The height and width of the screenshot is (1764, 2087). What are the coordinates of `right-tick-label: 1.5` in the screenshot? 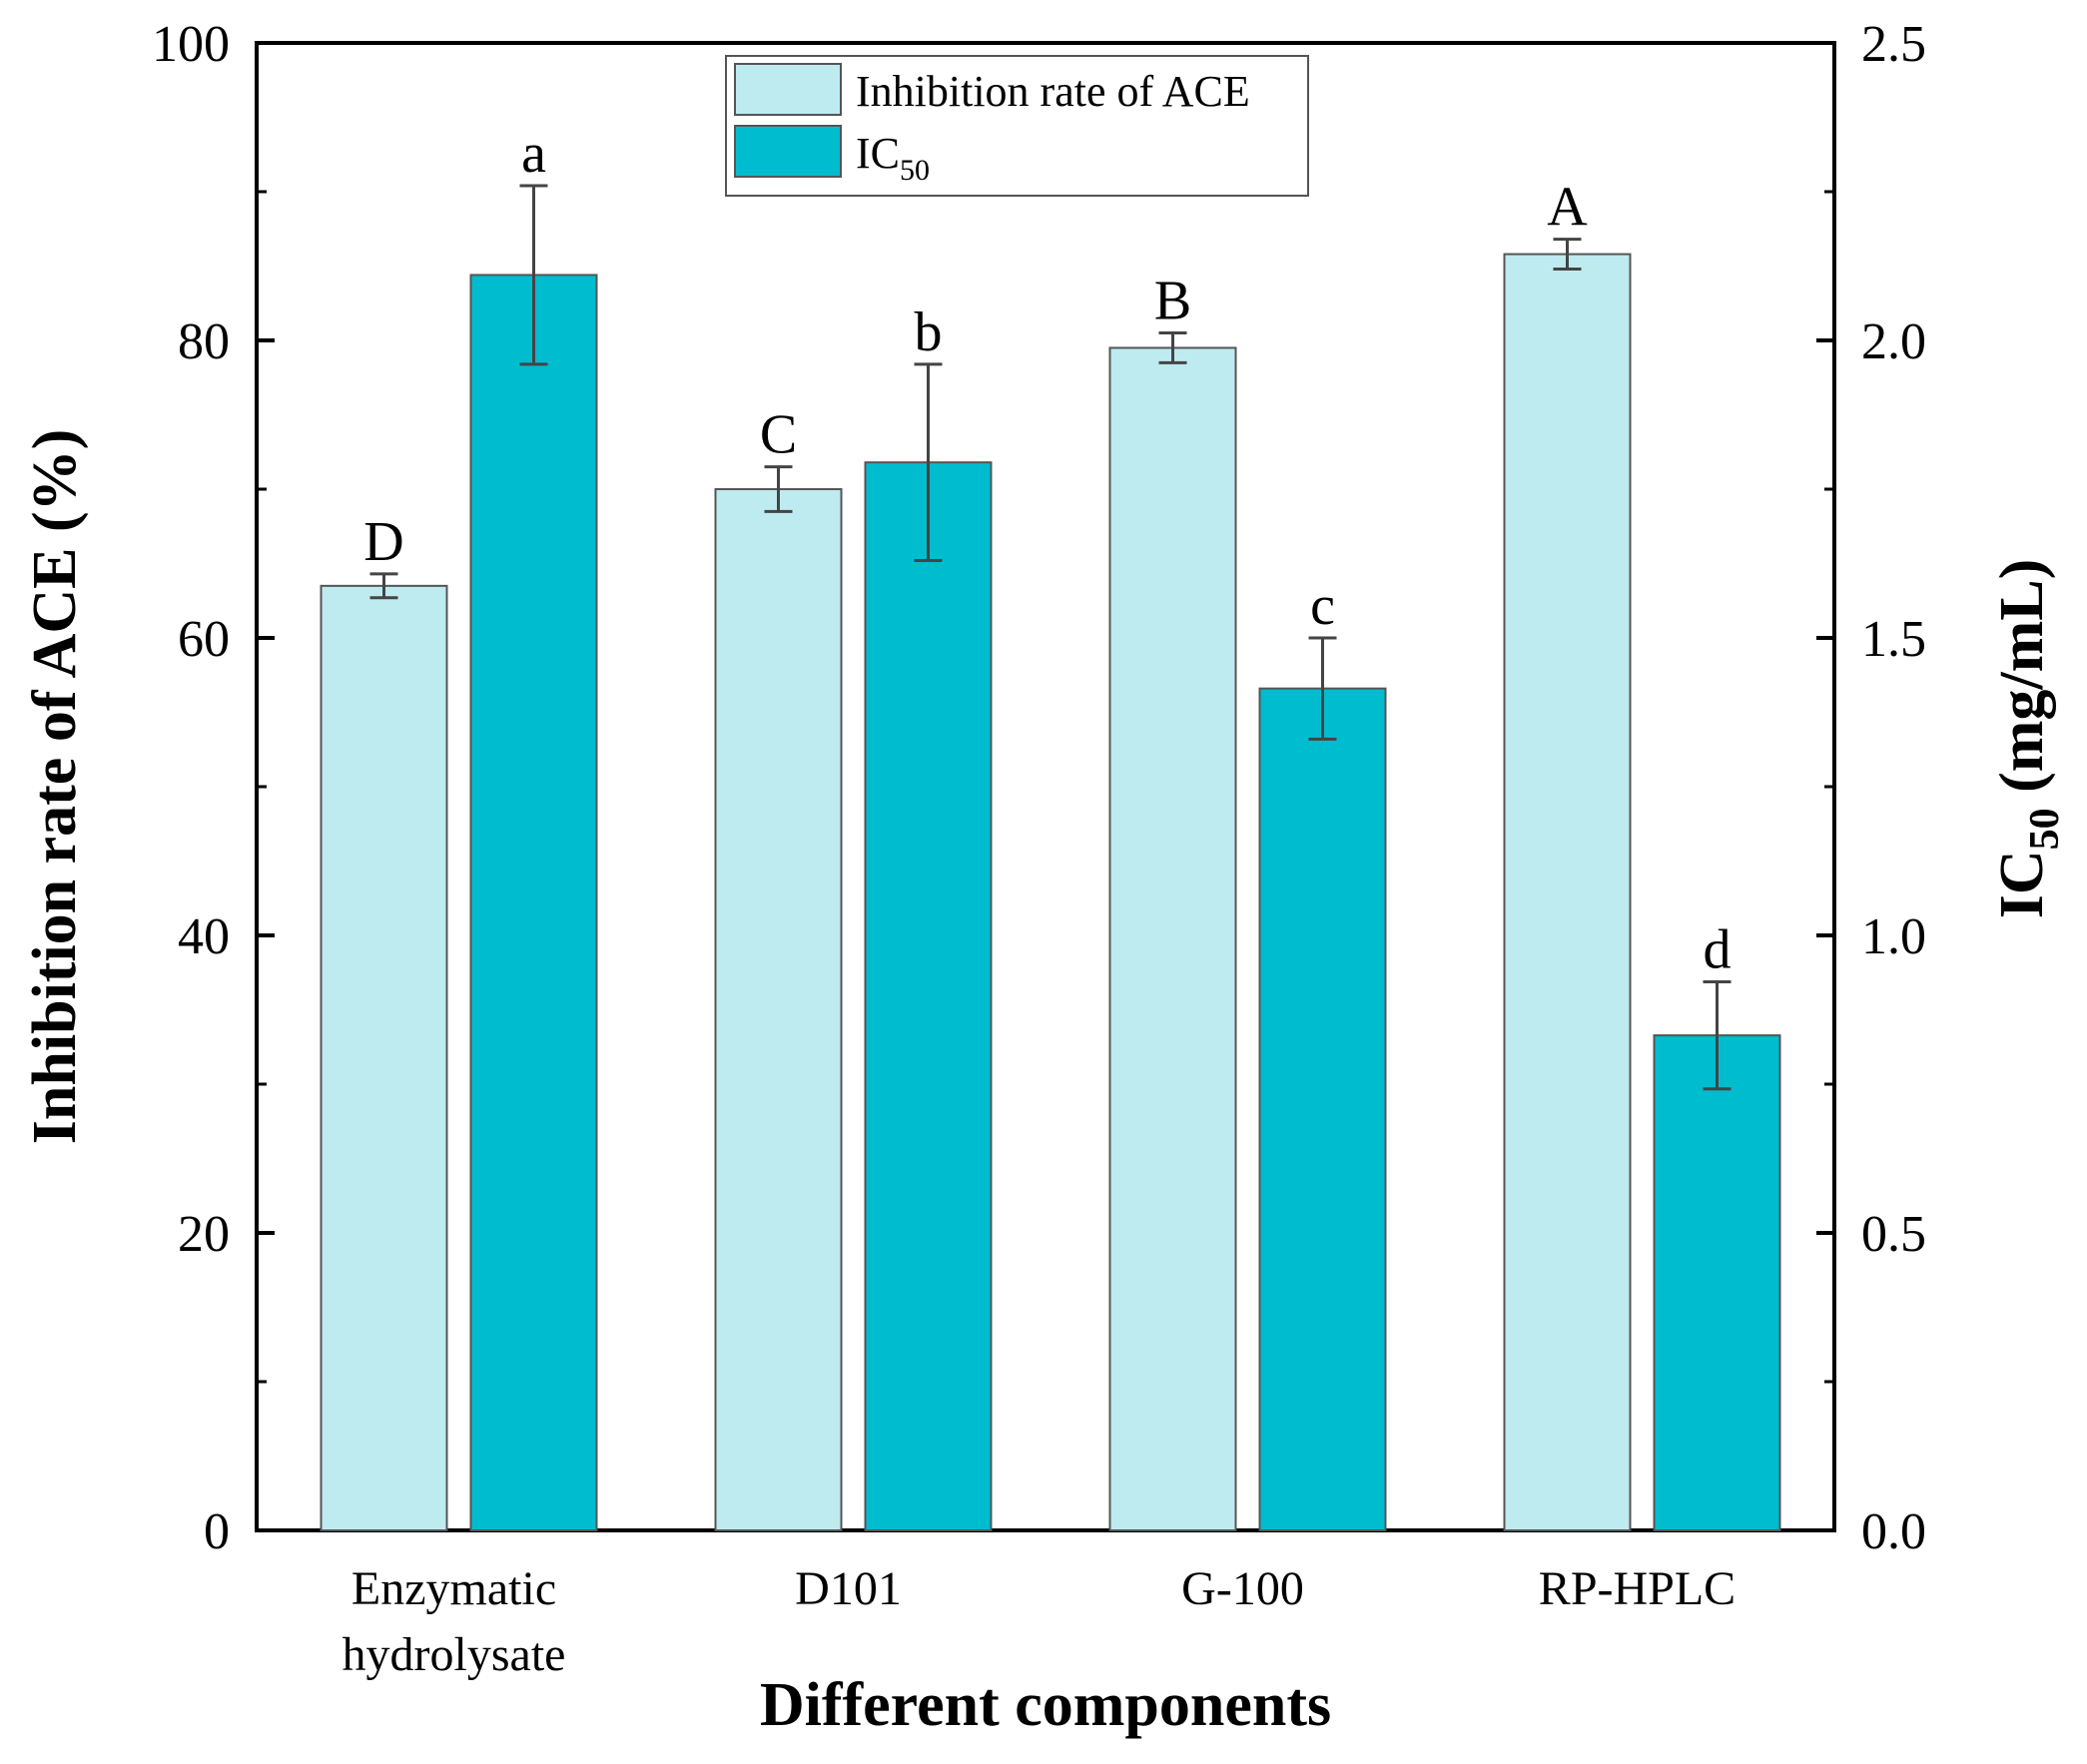 It's located at (1894, 639).